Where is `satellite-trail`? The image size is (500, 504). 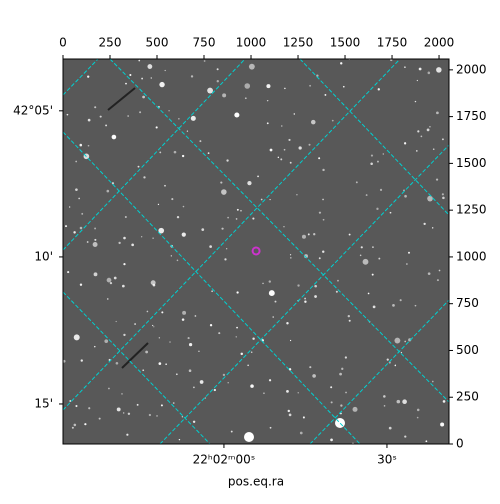 satellite-trail is located at coordinates (121, 99).